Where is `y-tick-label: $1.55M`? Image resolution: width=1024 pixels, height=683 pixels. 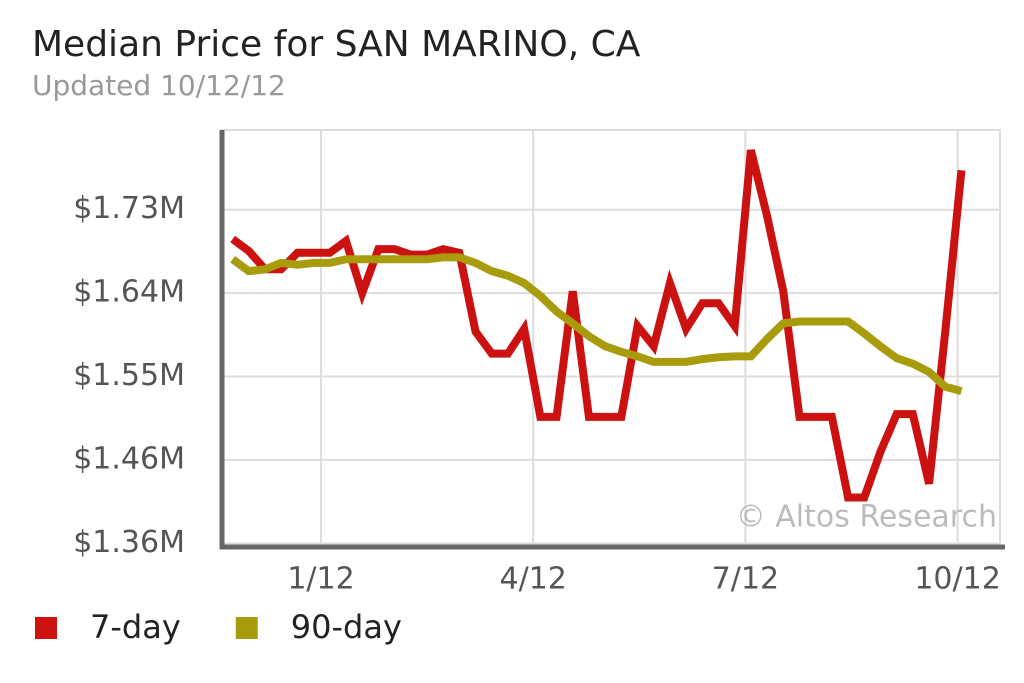
y-tick-label: $1.55M is located at coordinates (129, 375).